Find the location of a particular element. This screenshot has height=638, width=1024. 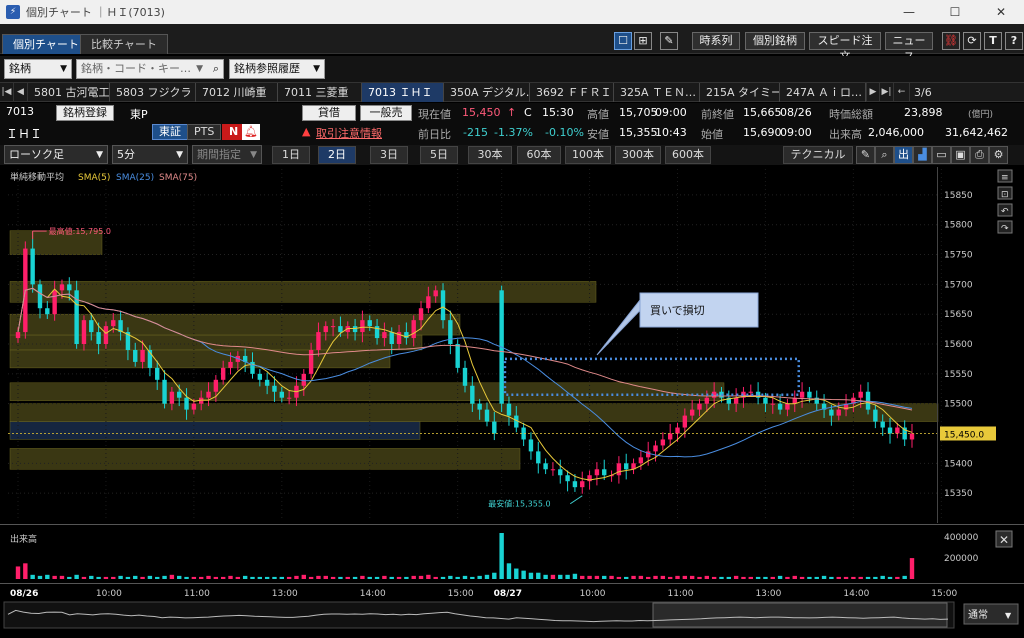

price-tick-label: 15350 is located at coordinates (958, 494).